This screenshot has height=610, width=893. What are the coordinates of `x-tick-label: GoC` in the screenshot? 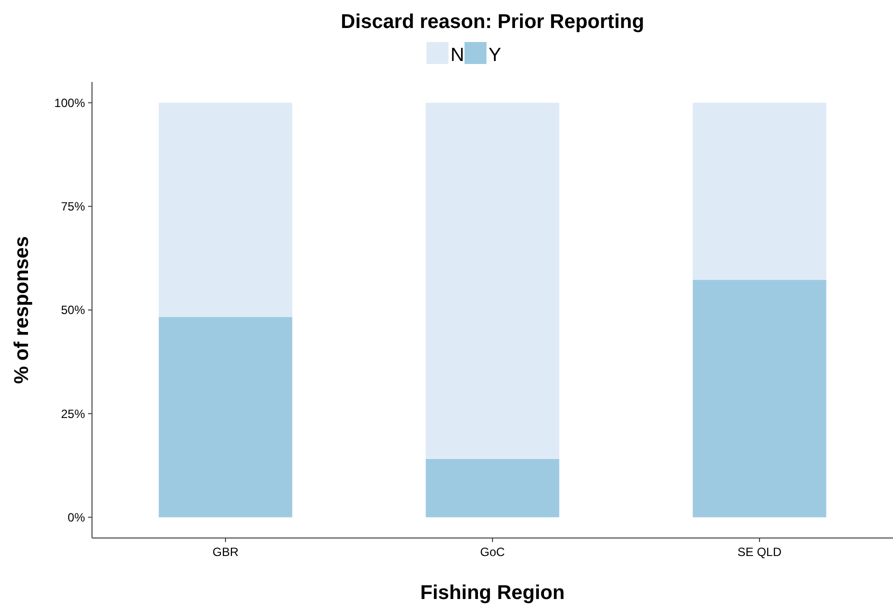 It's located at (493, 552).